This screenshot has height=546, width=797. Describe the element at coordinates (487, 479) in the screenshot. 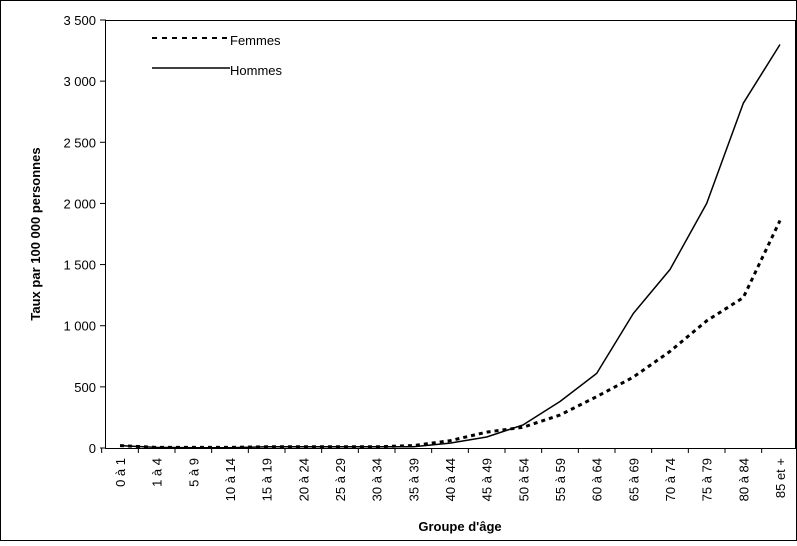

I see `x-tick-label: 45 à 49` at that location.